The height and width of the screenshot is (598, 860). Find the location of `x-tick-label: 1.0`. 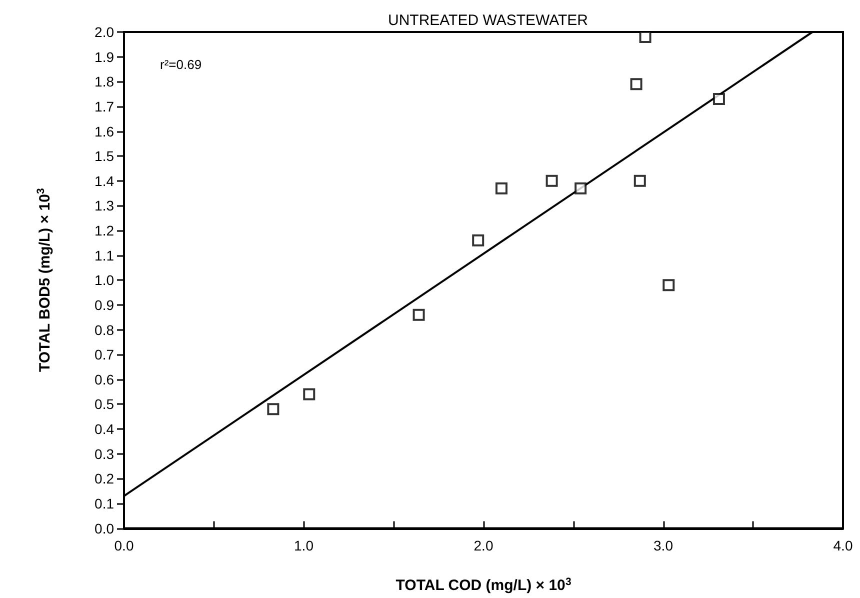

x-tick-label: 1.0 is located at coordinates (304, 545).